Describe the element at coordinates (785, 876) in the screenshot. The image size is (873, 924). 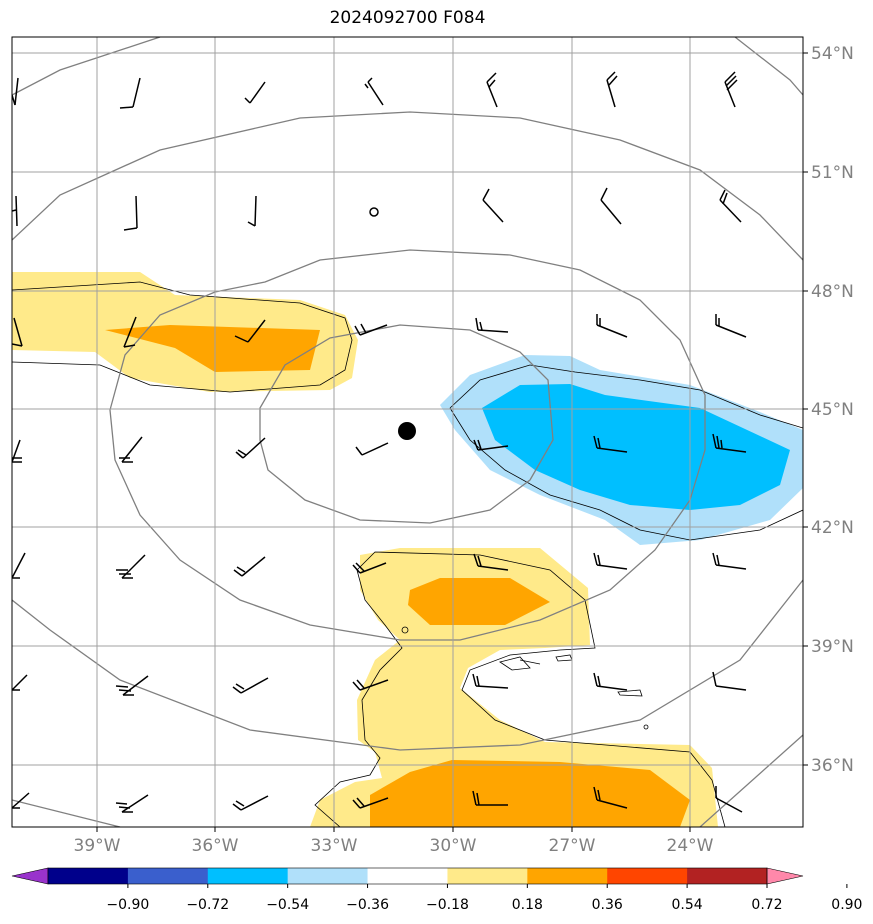
I see `colorbar-extend-high` at that location.